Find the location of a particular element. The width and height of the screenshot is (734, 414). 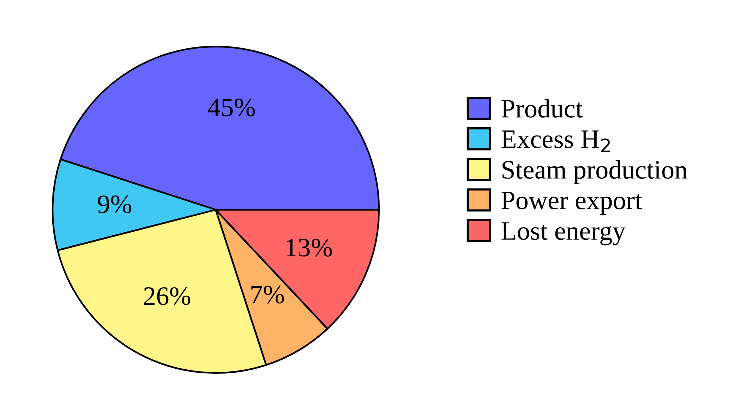

legend-label: Lost energy is located at coordinates (564, 234).